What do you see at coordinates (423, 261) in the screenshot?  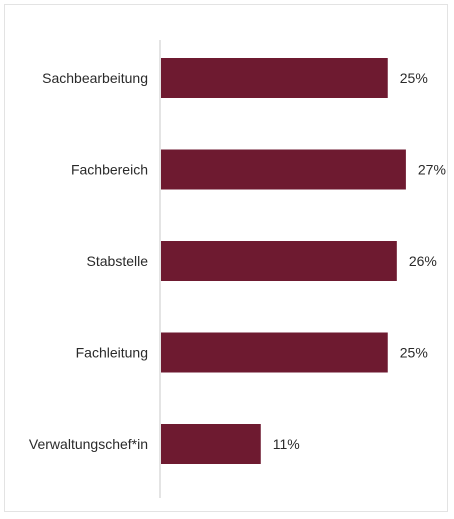 I see `value-label: 26%` at bounding box center [423, 261].